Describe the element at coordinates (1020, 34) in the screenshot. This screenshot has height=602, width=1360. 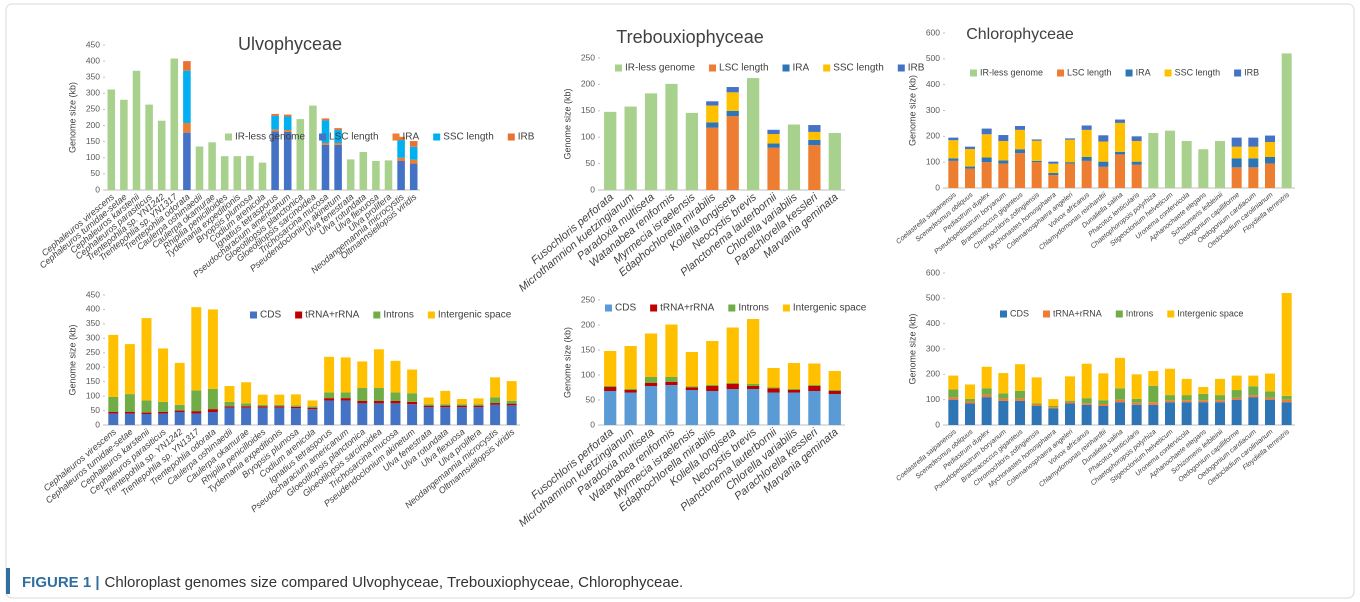
I see `chart-title: Chlorophyceae` at that location.